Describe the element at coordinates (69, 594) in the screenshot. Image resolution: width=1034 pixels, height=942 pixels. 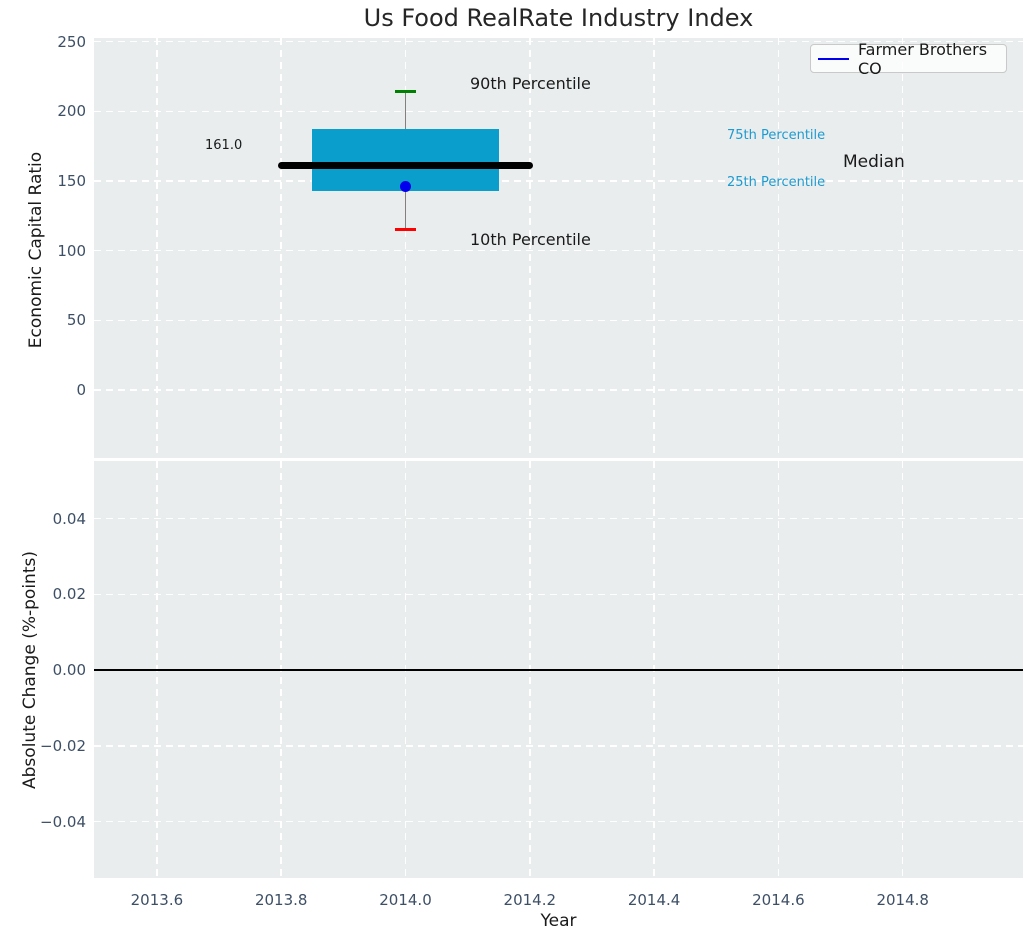
I see `y-tick-label-bottom: 0.02` at that location.